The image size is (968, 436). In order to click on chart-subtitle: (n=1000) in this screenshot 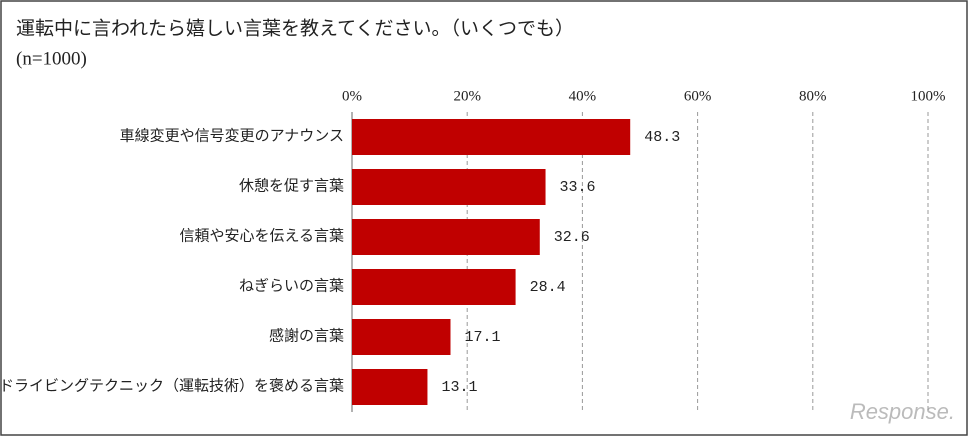, I will do `click(51, 58)`.